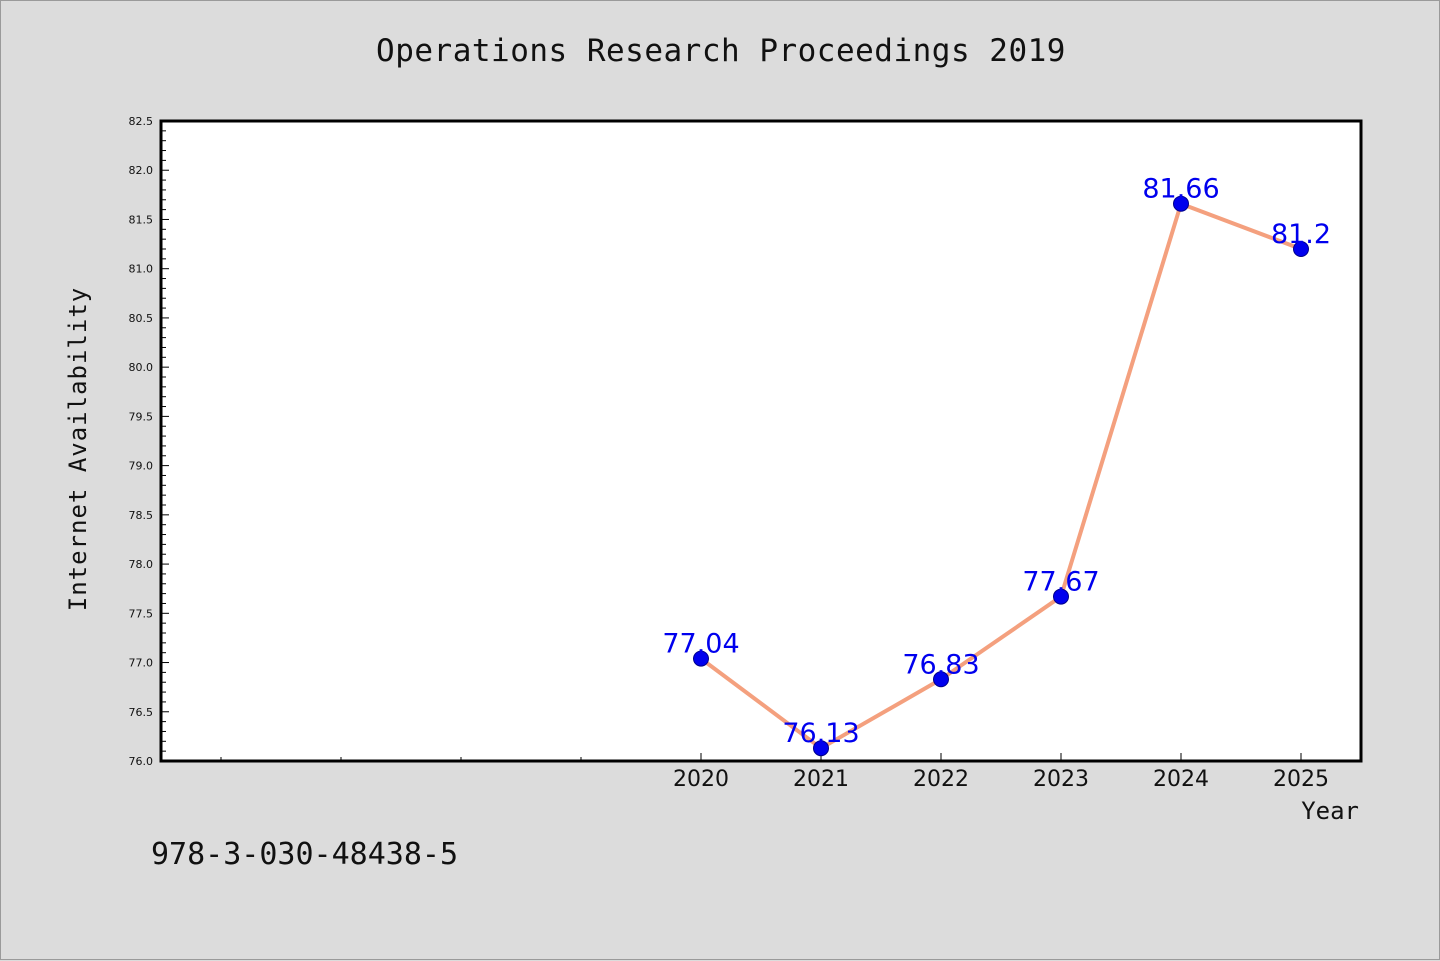  I want to click on x-tick-label: 2022, so click(941, 779).